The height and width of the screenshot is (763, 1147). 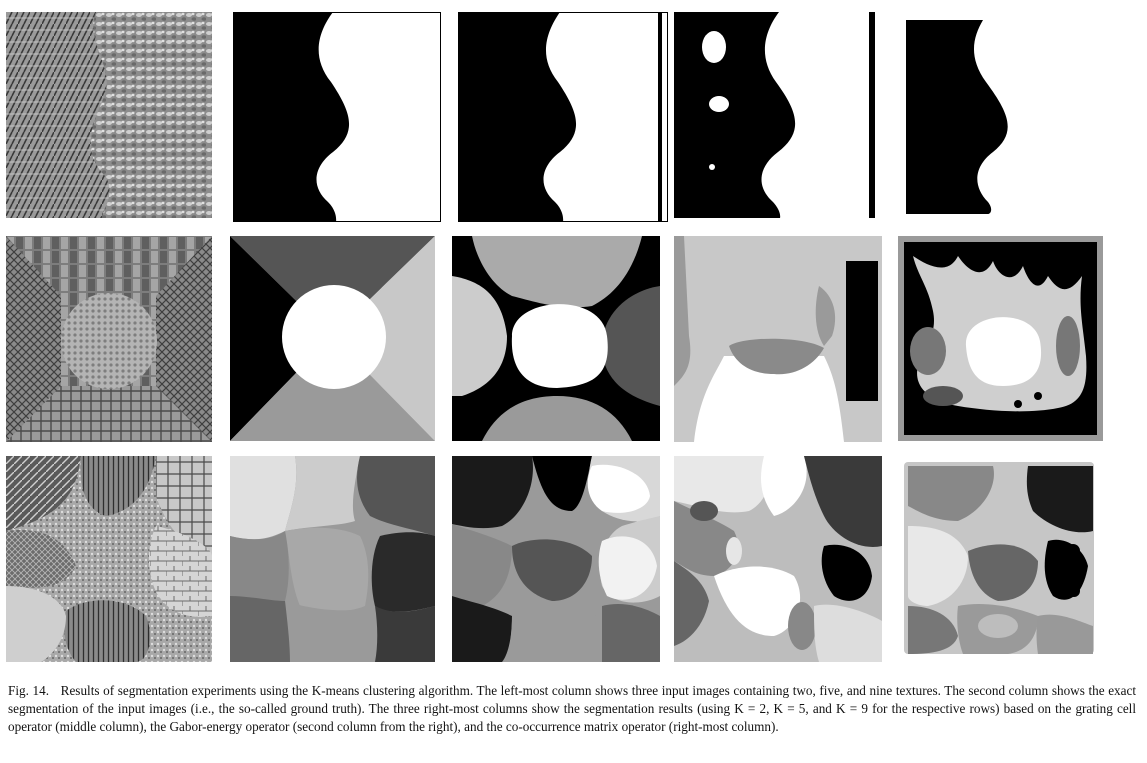 I want to click on row1-cooccurrence-result, so click(x=1001, y=115).